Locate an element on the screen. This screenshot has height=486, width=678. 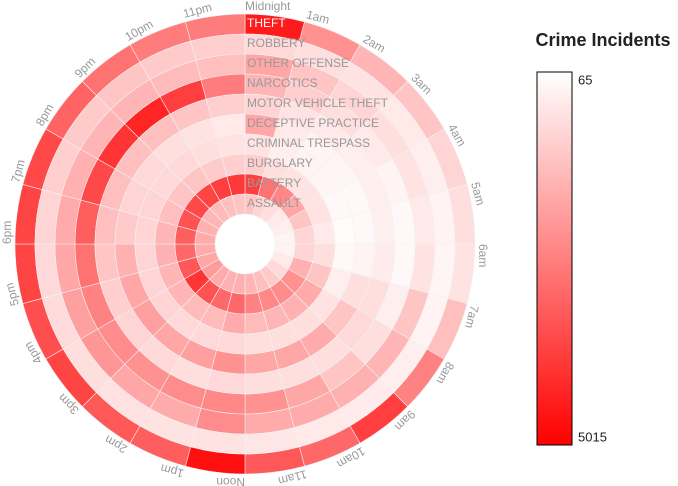
ring-label: BATTERY is located at coordinates (274, 183).